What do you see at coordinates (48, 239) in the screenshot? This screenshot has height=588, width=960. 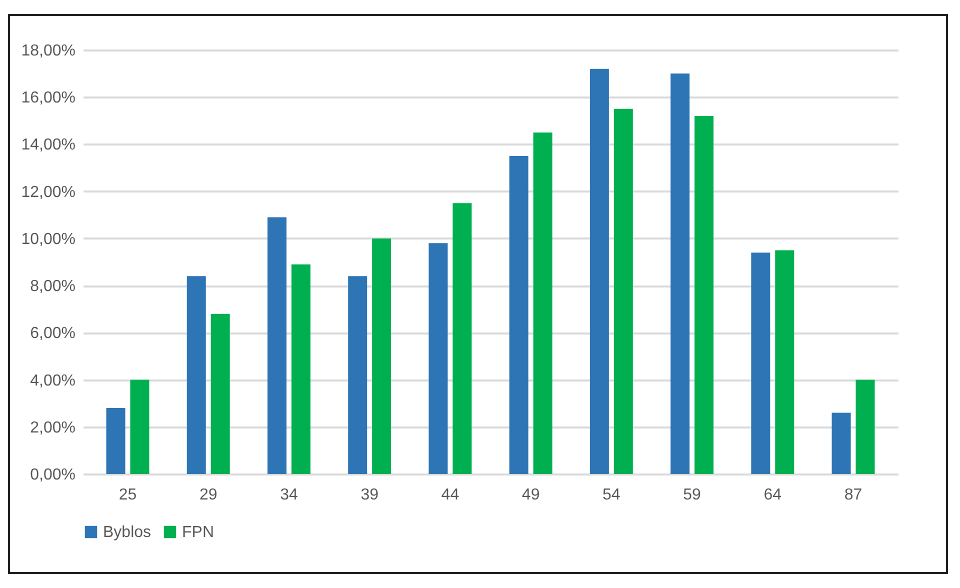 I see `y-tick-label: 10,00%` at bounding box center [48, 239].